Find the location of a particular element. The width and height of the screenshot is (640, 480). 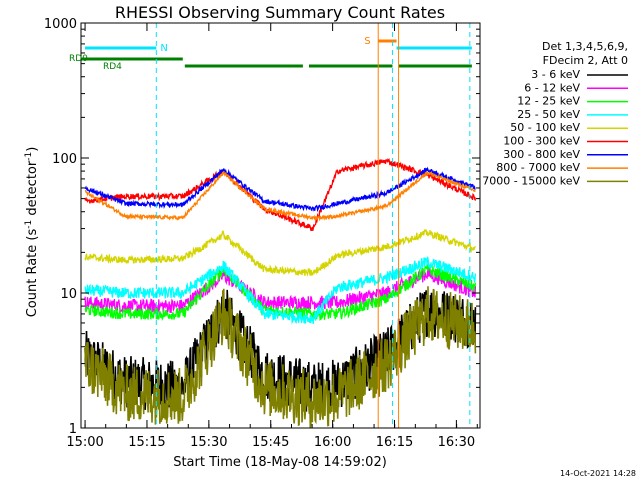

legend-header-decimation: FDecim 2, Att 0 is located at coordinates (585, 60).